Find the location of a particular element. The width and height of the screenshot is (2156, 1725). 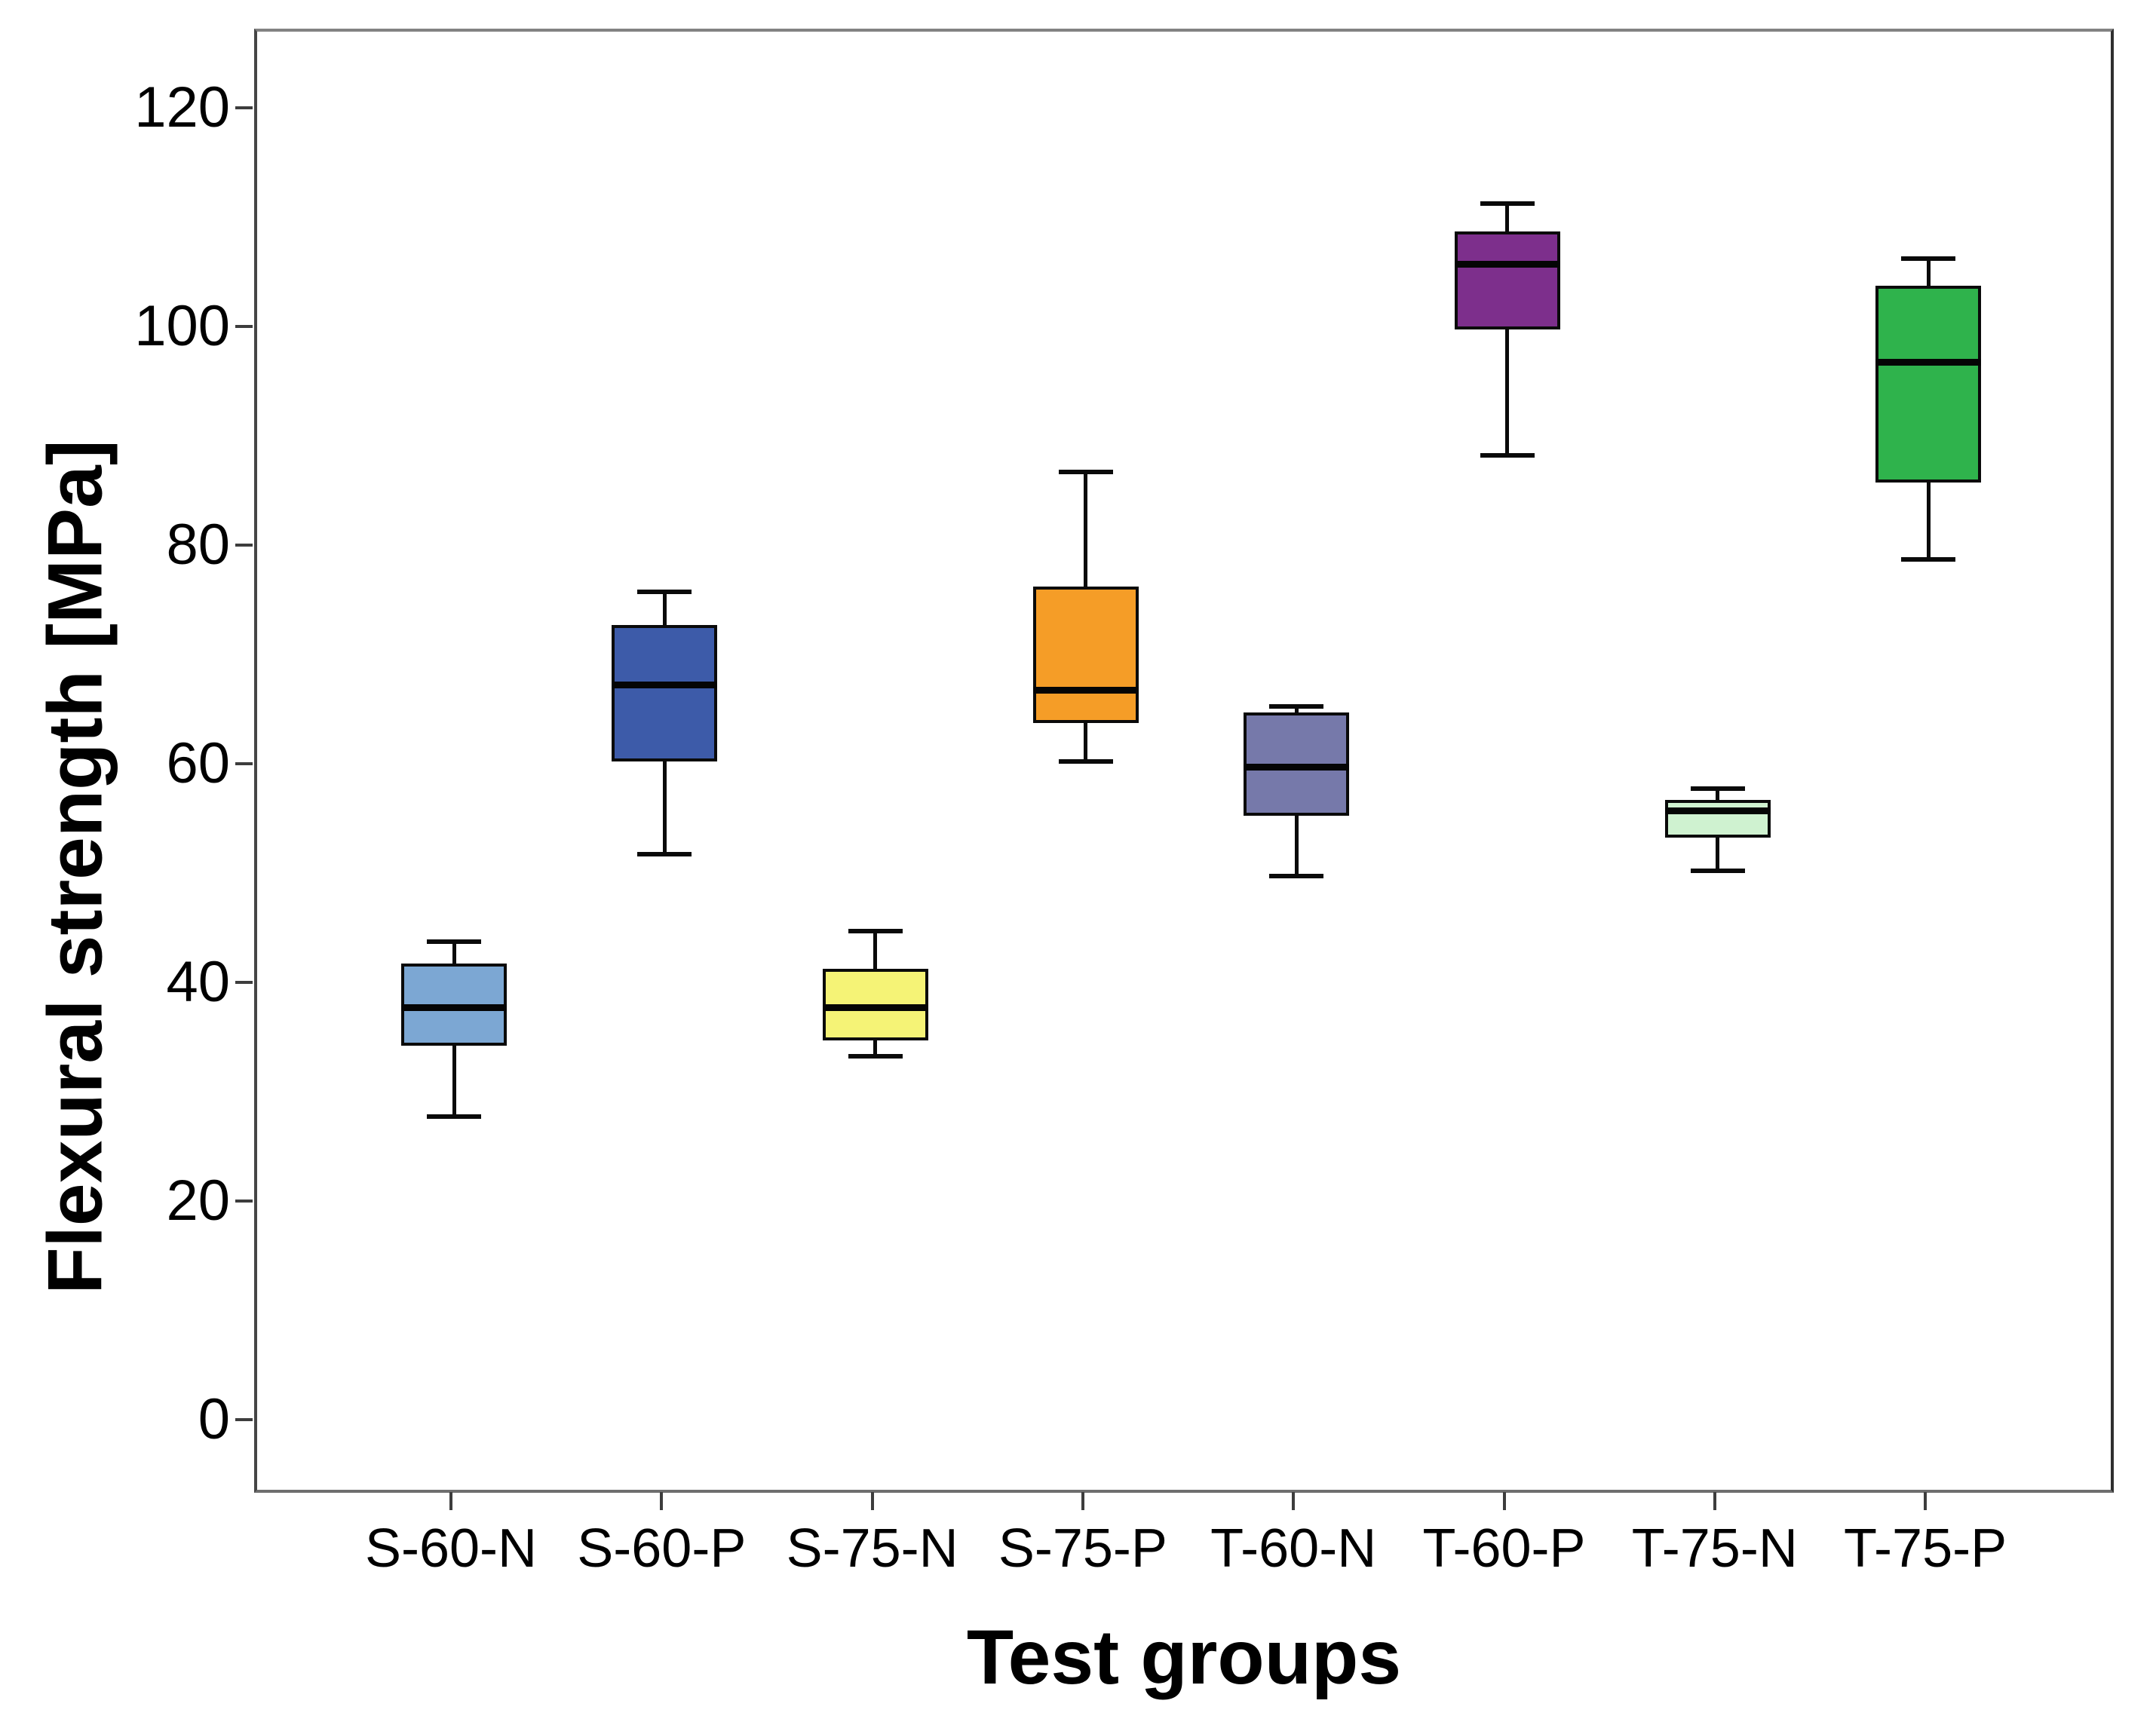

x-axis-tick-label: S-75-P is located at coordinates (1083, 1548).